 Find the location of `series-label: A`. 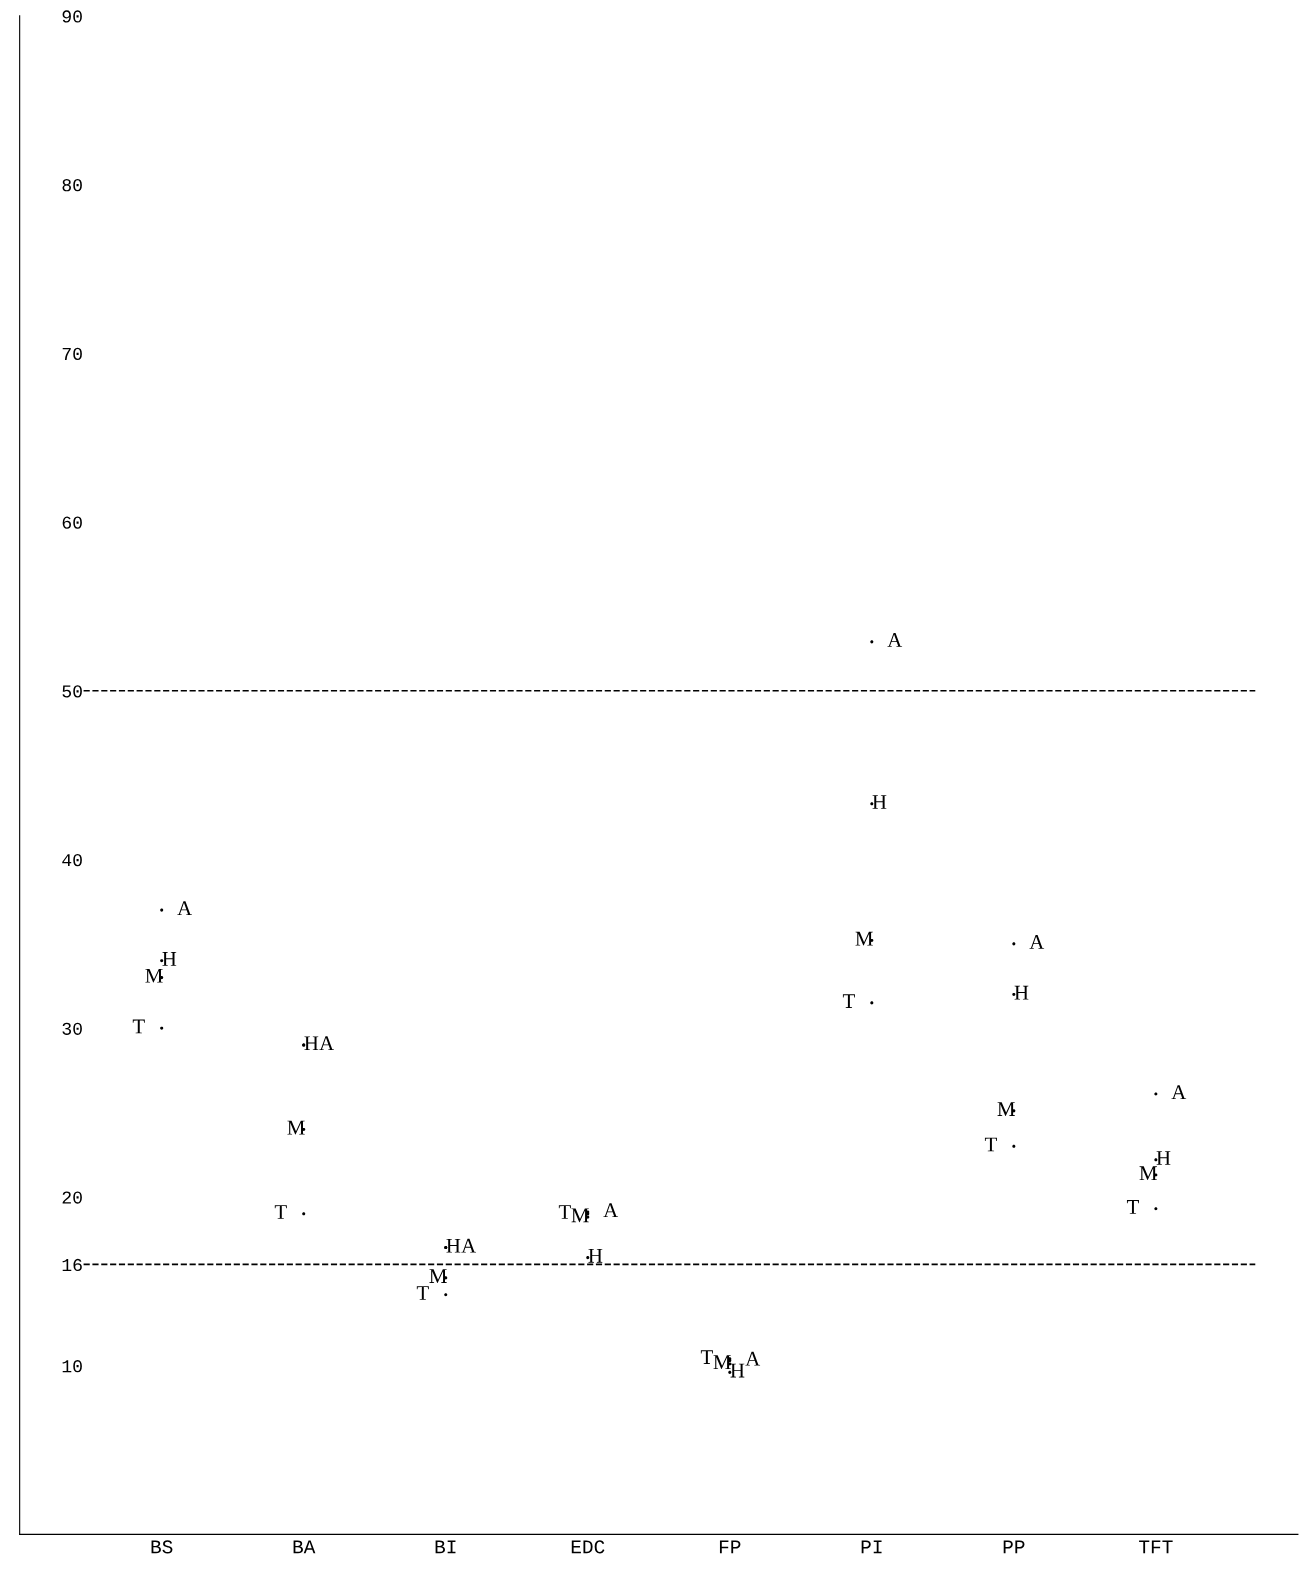

series-label: A is located at coordinates (611, 1210).